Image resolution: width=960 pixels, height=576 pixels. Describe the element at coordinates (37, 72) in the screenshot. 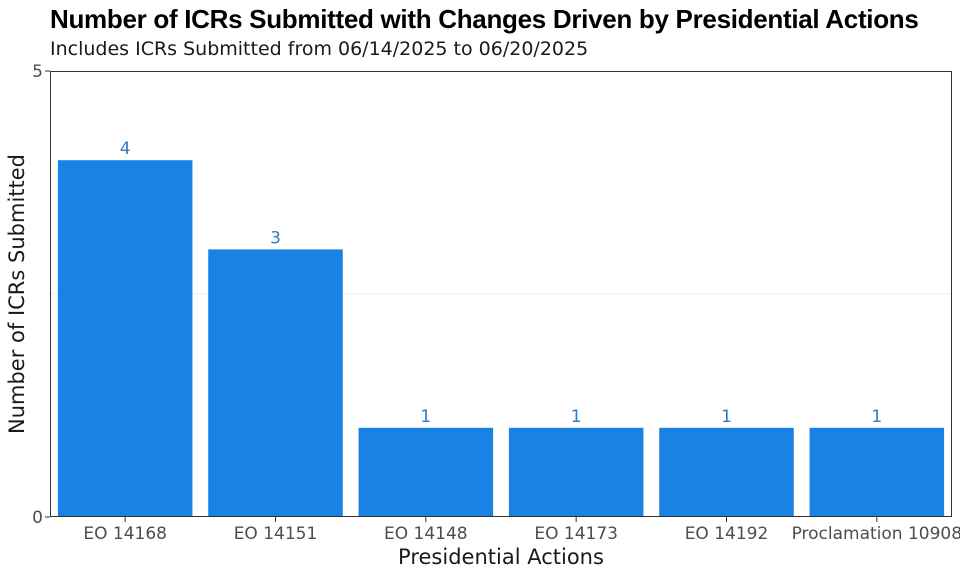

I see `y-tick-label: 5` at that location.